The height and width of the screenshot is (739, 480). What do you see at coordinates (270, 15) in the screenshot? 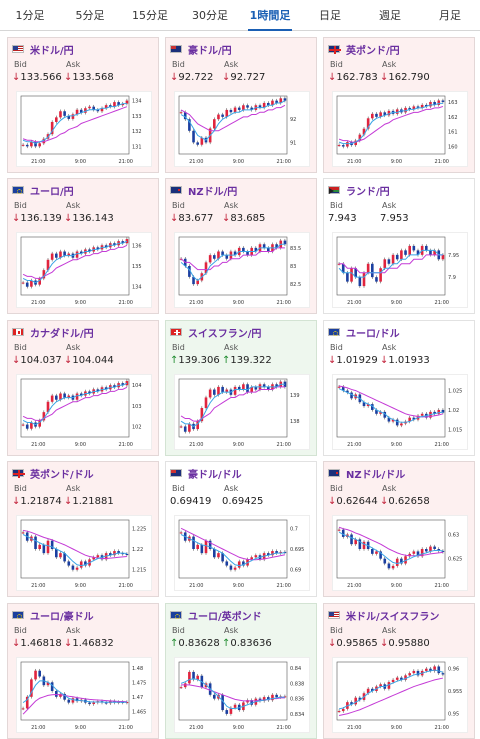
I see `tab-4: 1時間足` at bounding box center [270, 15].